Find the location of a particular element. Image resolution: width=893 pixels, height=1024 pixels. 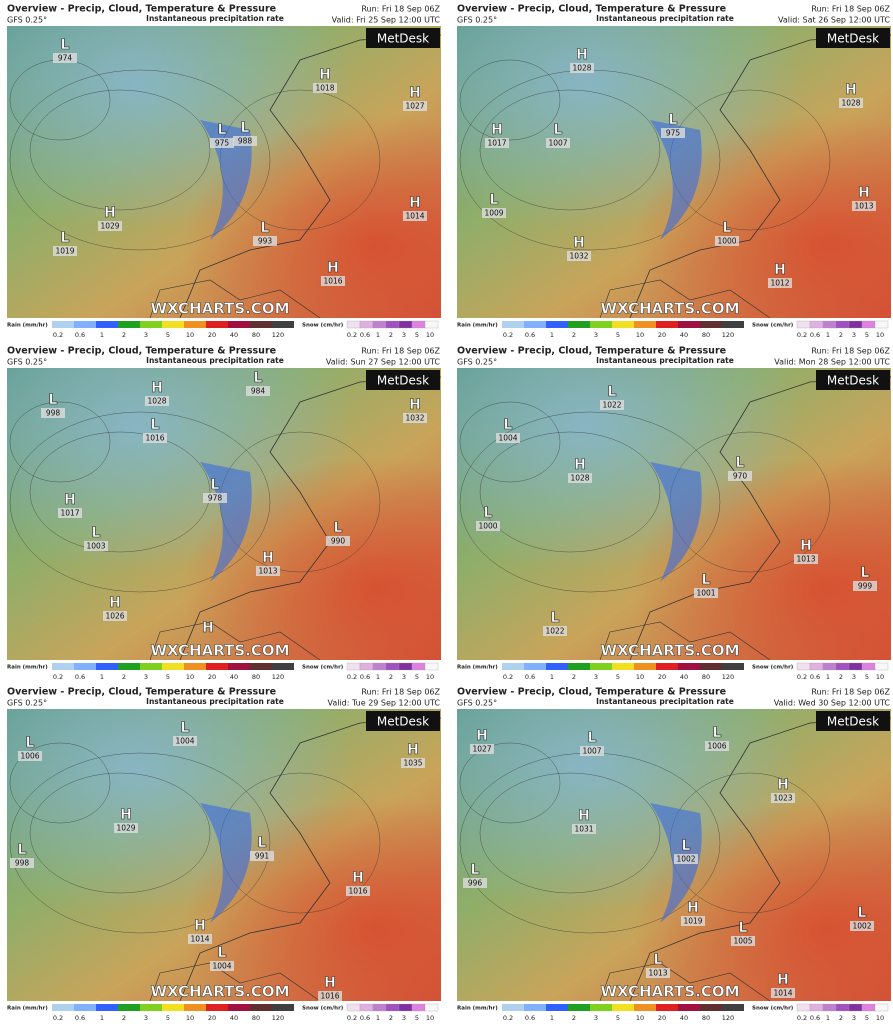

pressure-center-value: 1001 is located at coordinates (705, 593).